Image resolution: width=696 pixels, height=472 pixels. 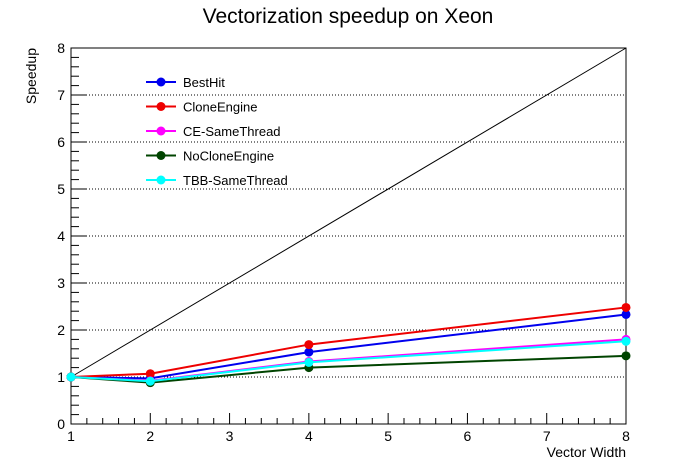 I want to click on x-tick-label-6: 6, so click(x=468, y=436).